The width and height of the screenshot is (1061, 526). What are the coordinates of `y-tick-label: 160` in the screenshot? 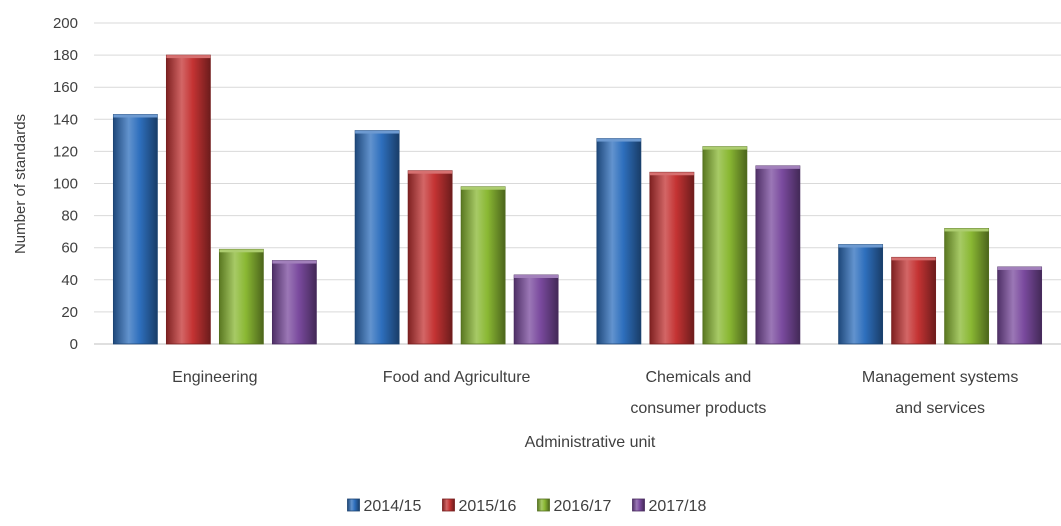 It's located at (65, 87).